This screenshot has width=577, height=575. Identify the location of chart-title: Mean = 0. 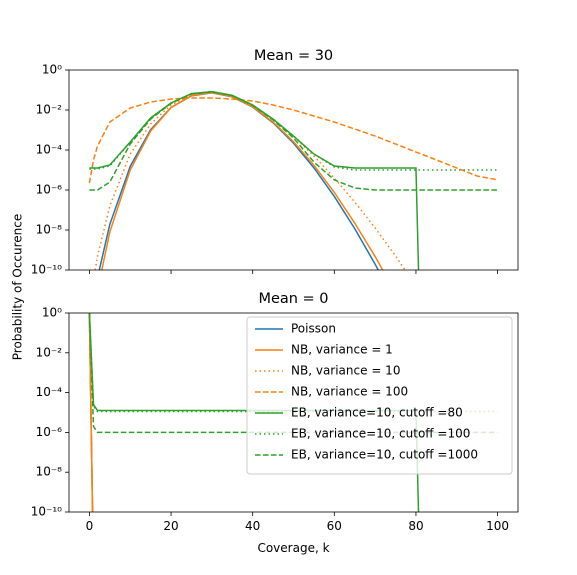
(293, 299).